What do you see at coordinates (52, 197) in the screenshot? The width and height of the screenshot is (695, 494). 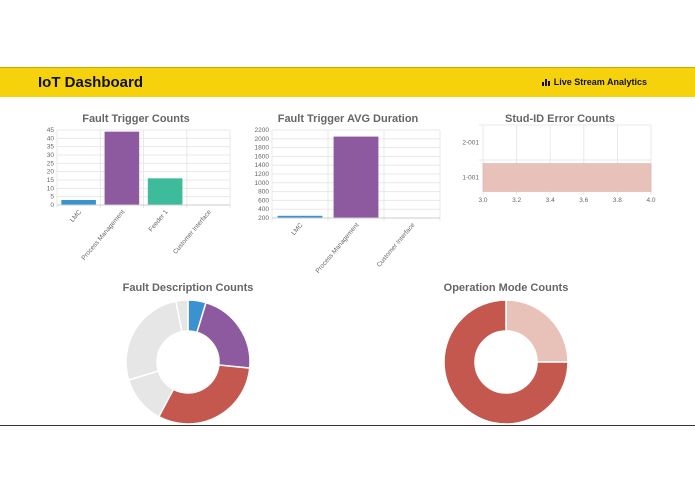 I see `y-tick-label: 5` at bounding box center [52, 197].